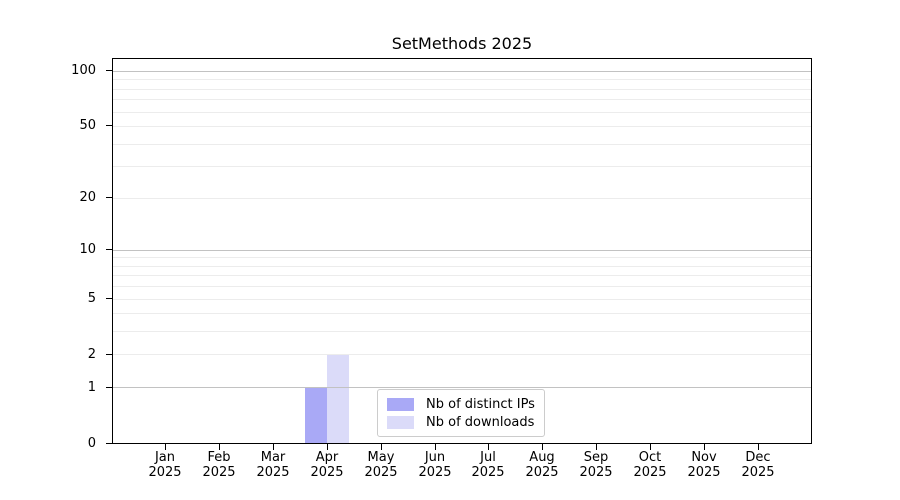 This screenshot has height=500, width=900. Describe the element at coordinates (165, 447) in the screenshot. I see `x-tick-jan` at that location.